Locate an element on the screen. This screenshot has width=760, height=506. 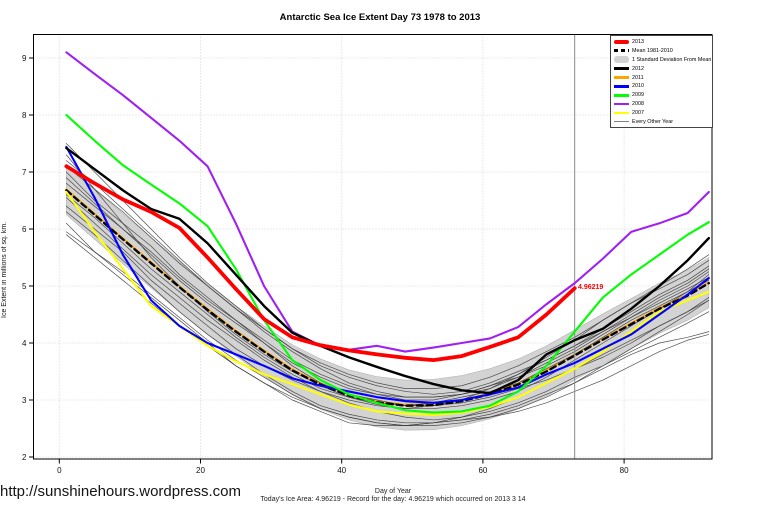
legend-item: 2009 is located at coordinates (663, 95).